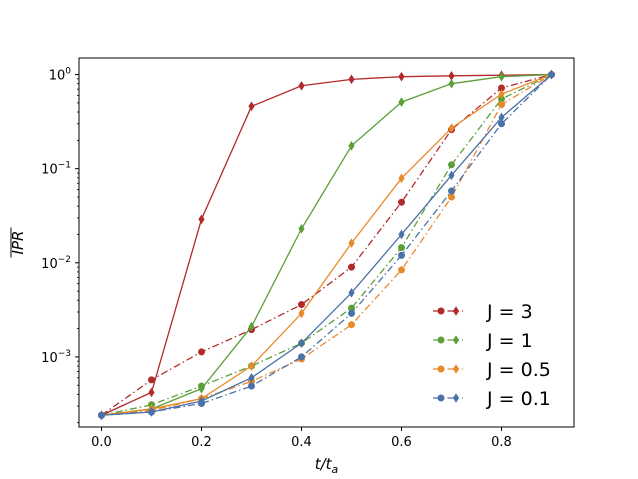 The width and height of the screenshot is (638, 479). I want to click on legend-label: J = 3, so click(509, 312).